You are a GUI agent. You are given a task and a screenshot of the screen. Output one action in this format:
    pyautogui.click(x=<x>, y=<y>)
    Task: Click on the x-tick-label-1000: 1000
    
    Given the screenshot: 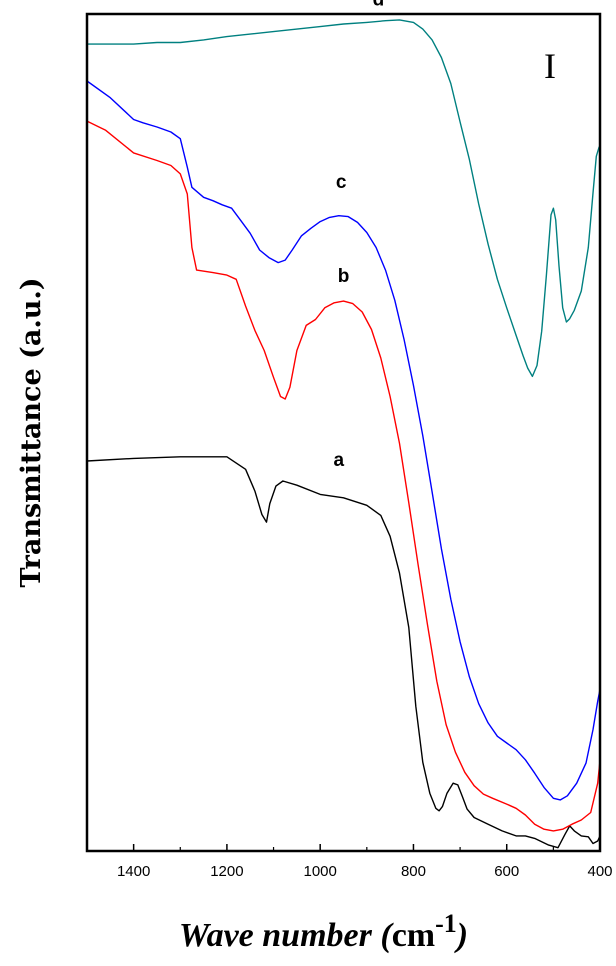 What is the action you would take?
    pyautogui.click(x=319, y=871)
    